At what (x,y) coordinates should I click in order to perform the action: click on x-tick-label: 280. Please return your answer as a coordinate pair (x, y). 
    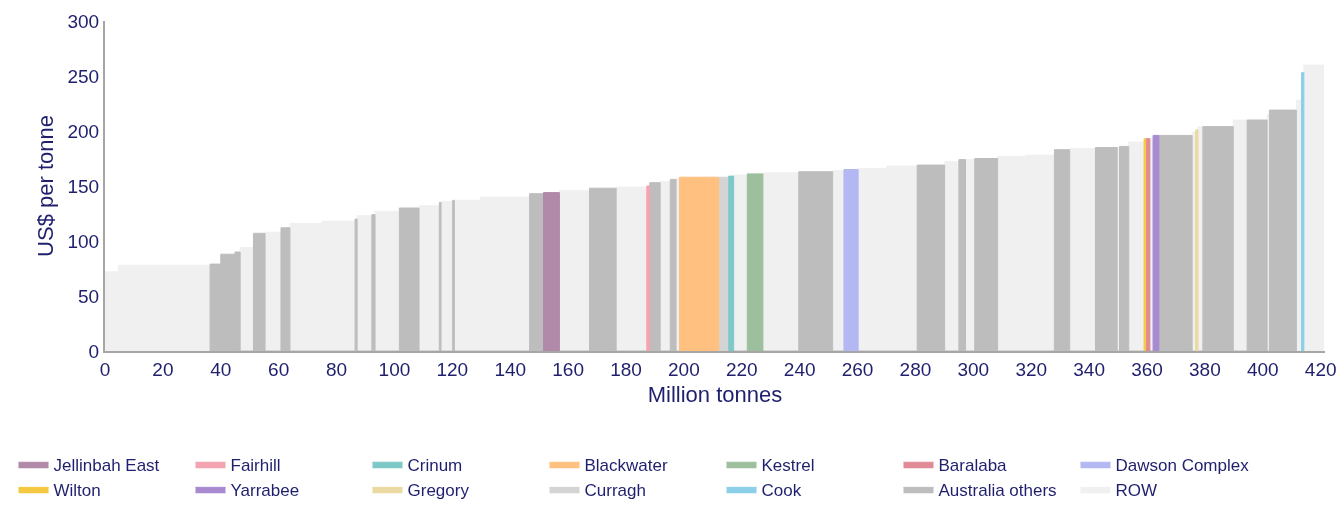
    Looking at the image, I should click on (915, 369).